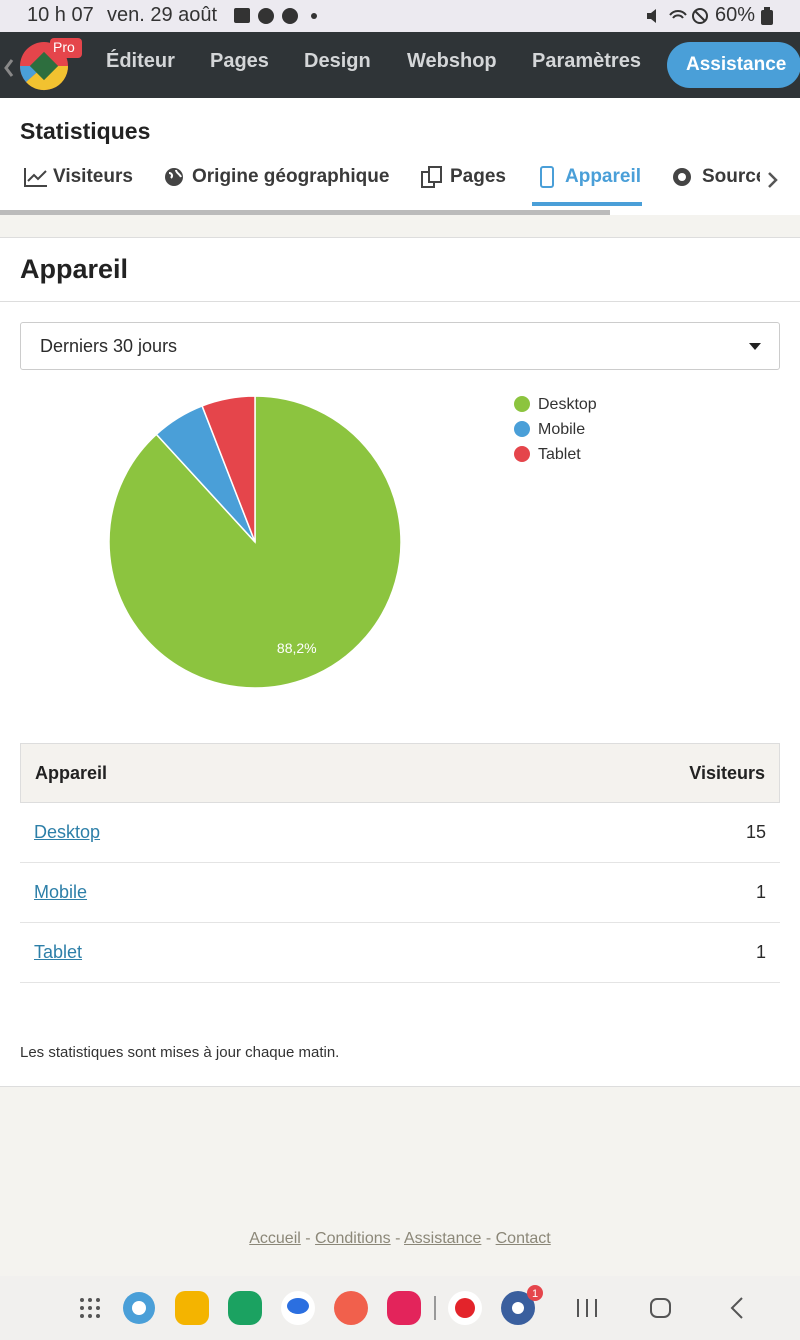 The width and height of the screenshot is (800, 1340). I want to click on pro-badge: Pro, so click(64, 47).